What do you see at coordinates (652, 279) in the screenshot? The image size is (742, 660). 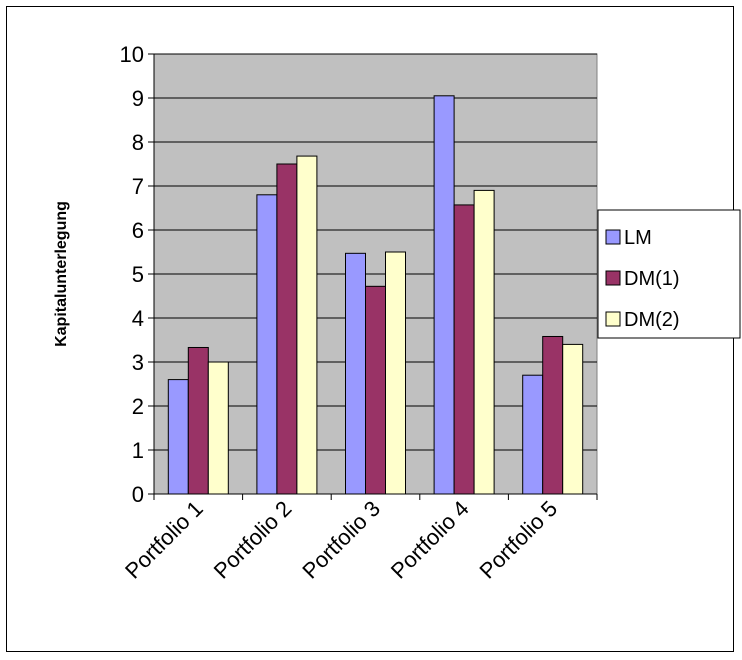 I see `legend-label: DM(1)` at bounding box center [652, 279].